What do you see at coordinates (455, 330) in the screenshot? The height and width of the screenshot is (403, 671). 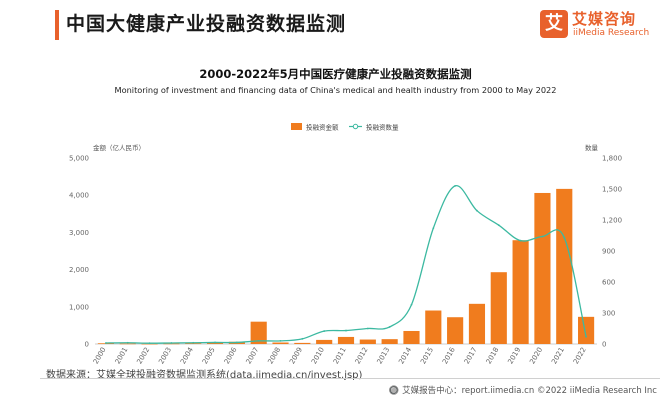 I see `bar-2016` at bounding box center [455, 330].